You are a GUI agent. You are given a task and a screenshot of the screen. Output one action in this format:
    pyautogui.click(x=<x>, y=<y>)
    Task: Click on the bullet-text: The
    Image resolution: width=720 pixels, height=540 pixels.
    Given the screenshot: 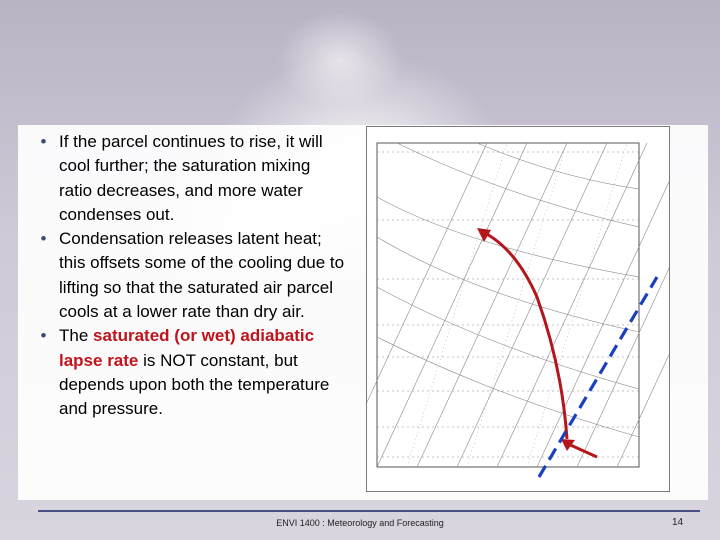 What is the action you would take?
    pyautogui.click(x=76, y=336)
    